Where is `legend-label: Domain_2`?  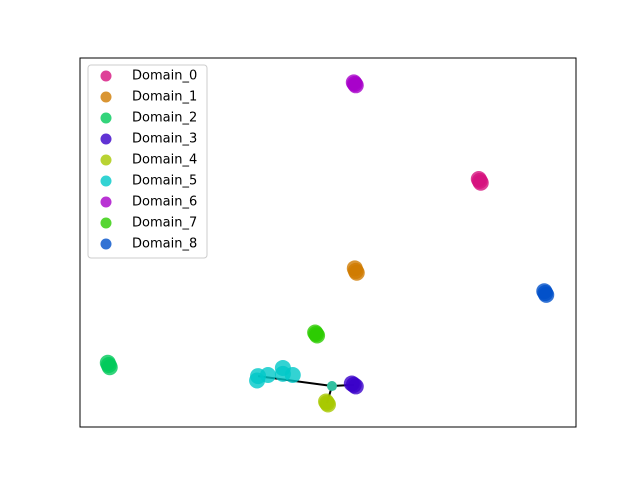 legend-label: Domain_2 is located at coordinates (164, 118).